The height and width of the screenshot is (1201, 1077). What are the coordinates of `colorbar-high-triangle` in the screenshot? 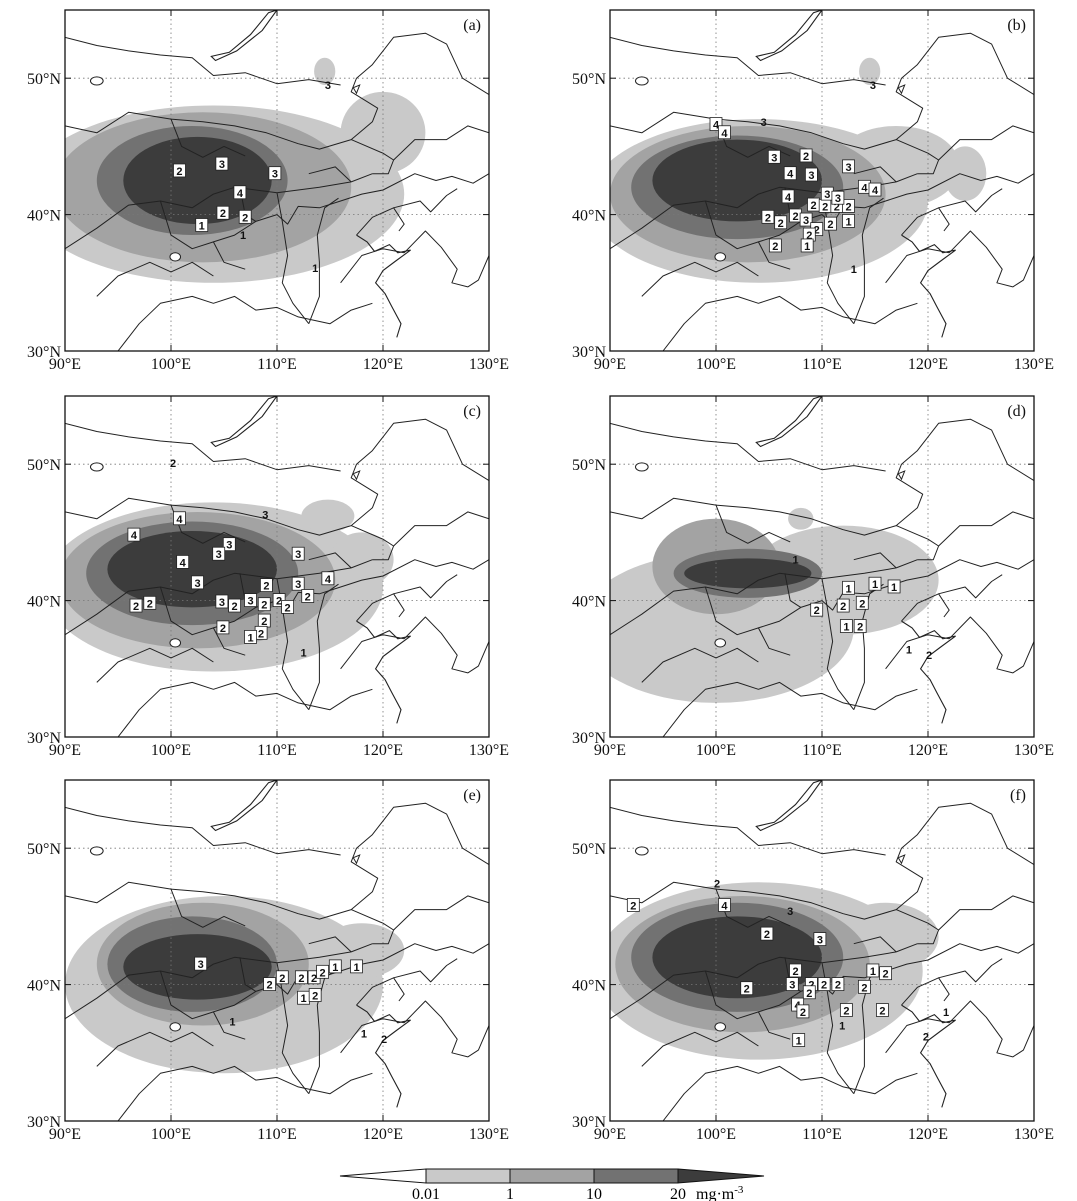 It's located at (721, 1176).